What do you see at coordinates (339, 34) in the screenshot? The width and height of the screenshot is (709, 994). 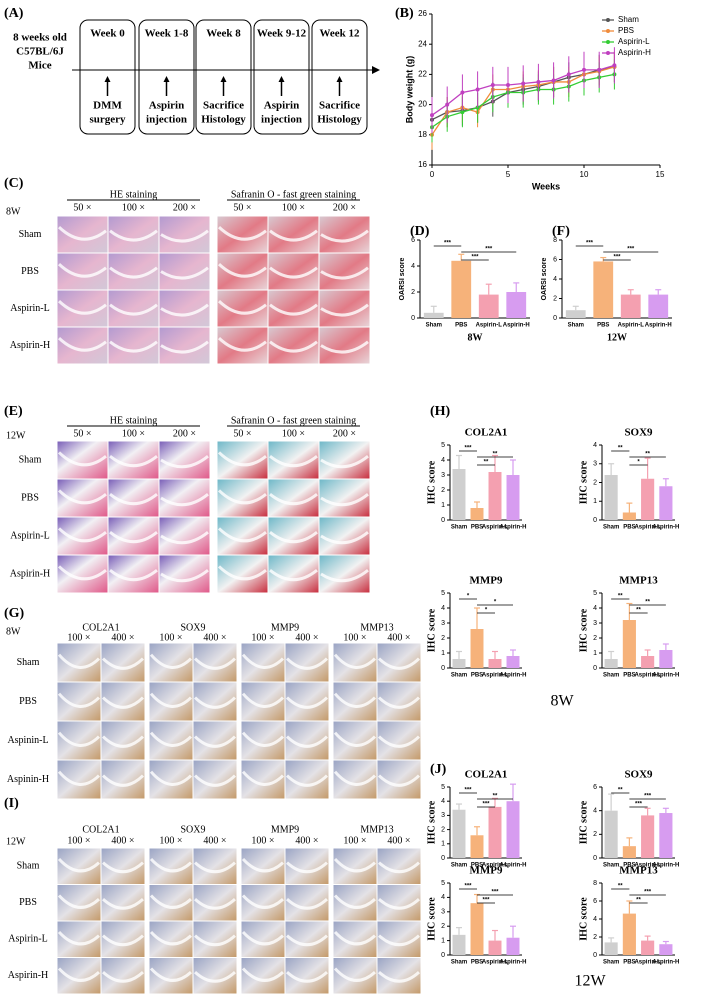 I see `week: Week 12` at bounding box center [339, 34].